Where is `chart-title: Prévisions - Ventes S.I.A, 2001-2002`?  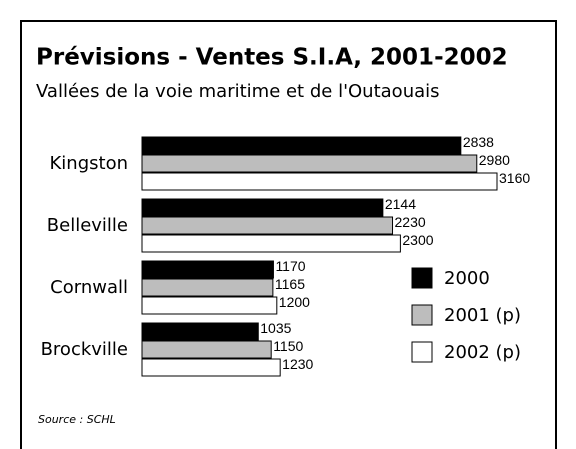
chart-title: Prévisions - Ventes S.I.A, 2001-2002 is located at coordinates (272, 58).